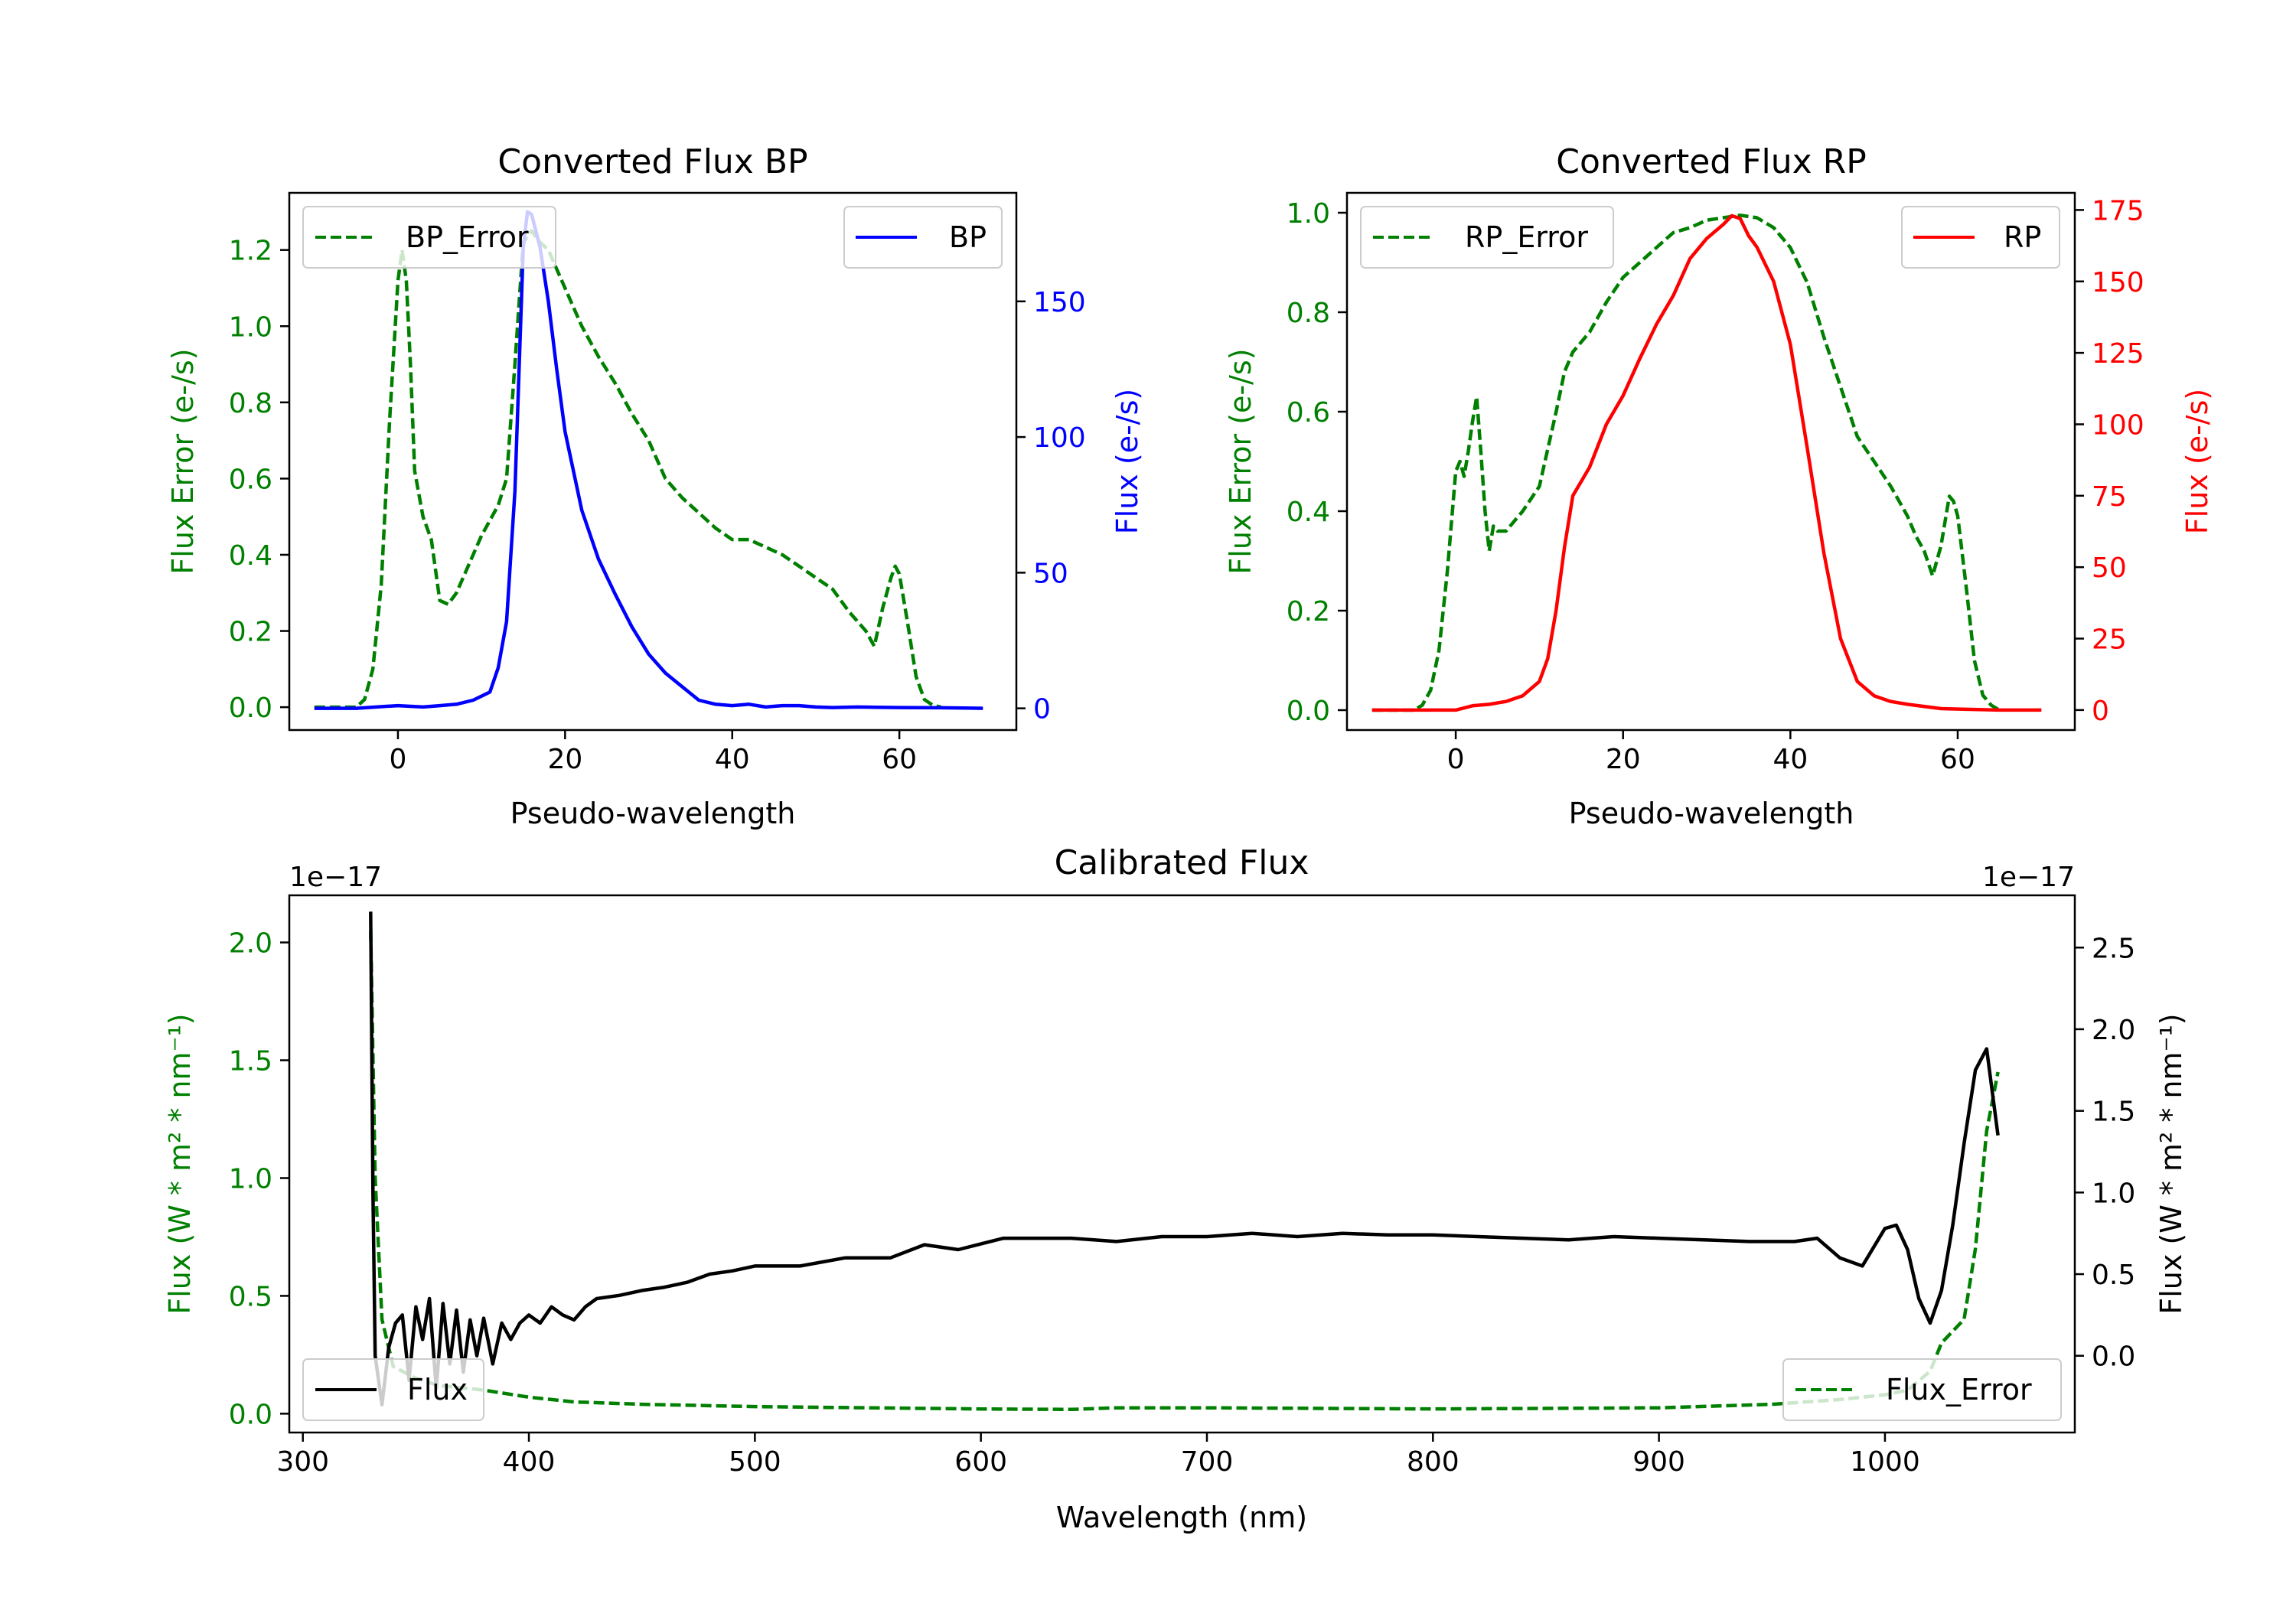 The height and width of the screenshot is (1607, 2296). I want to click on rp-ytick-left-label: 0.6, so click(1308, 413).